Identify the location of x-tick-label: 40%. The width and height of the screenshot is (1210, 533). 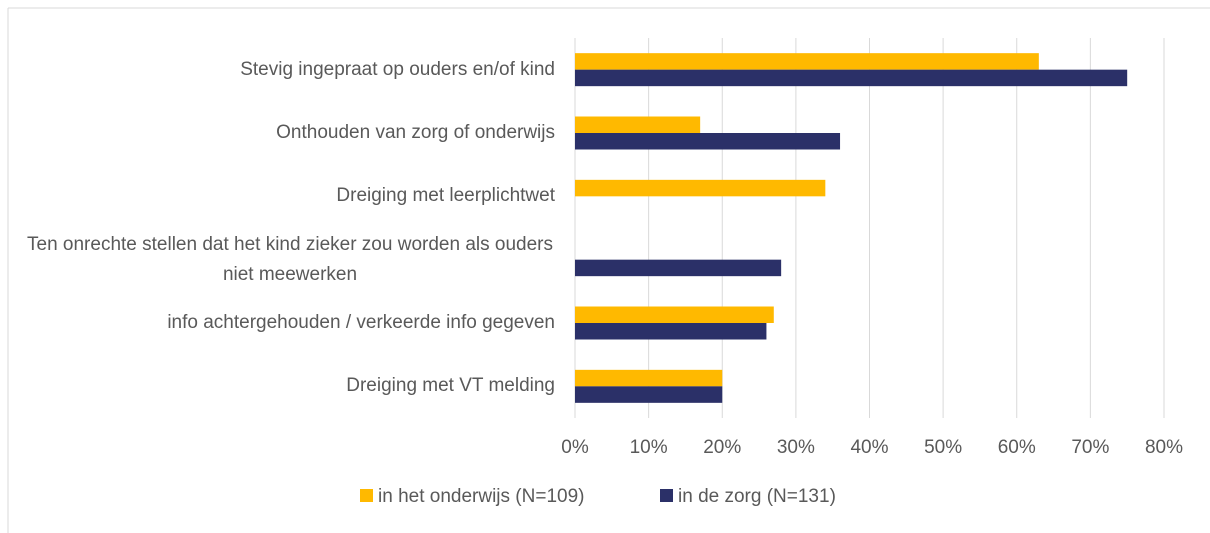
(869, 447).